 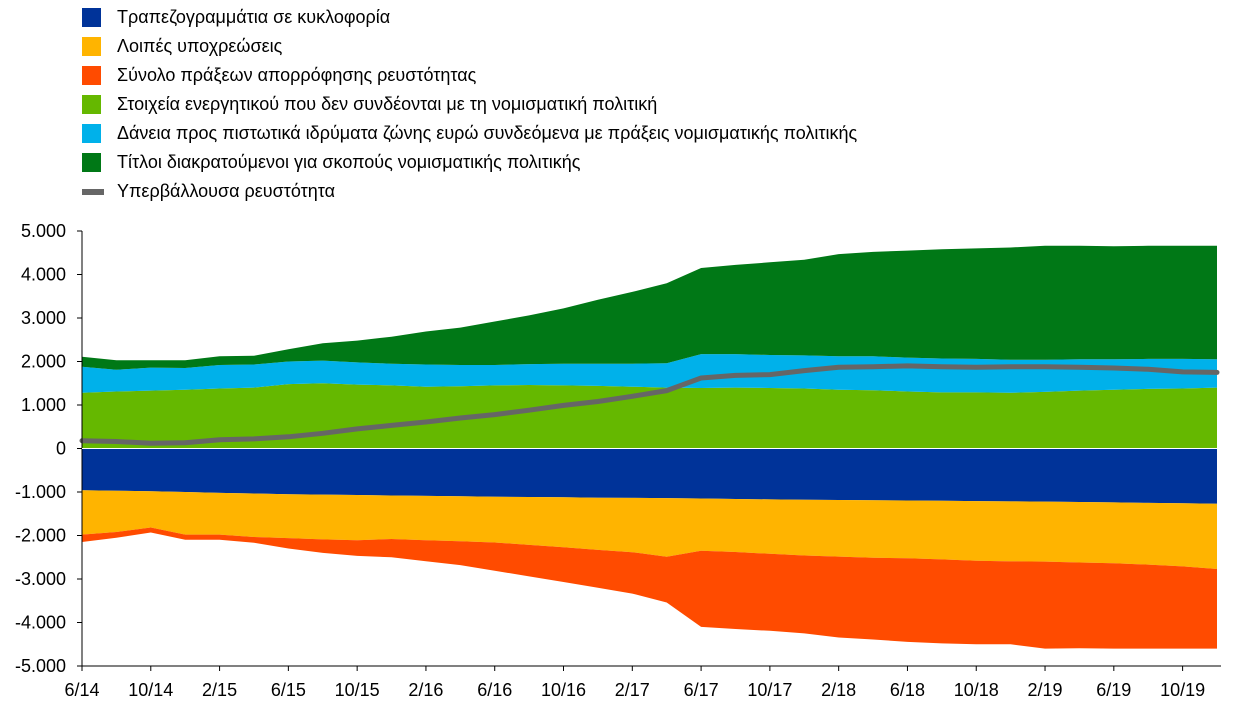 What do you see at coordinates (43, 318) in the screenshot?
I see `y-tick-label: 3.000` at bounding box center [43, 318].